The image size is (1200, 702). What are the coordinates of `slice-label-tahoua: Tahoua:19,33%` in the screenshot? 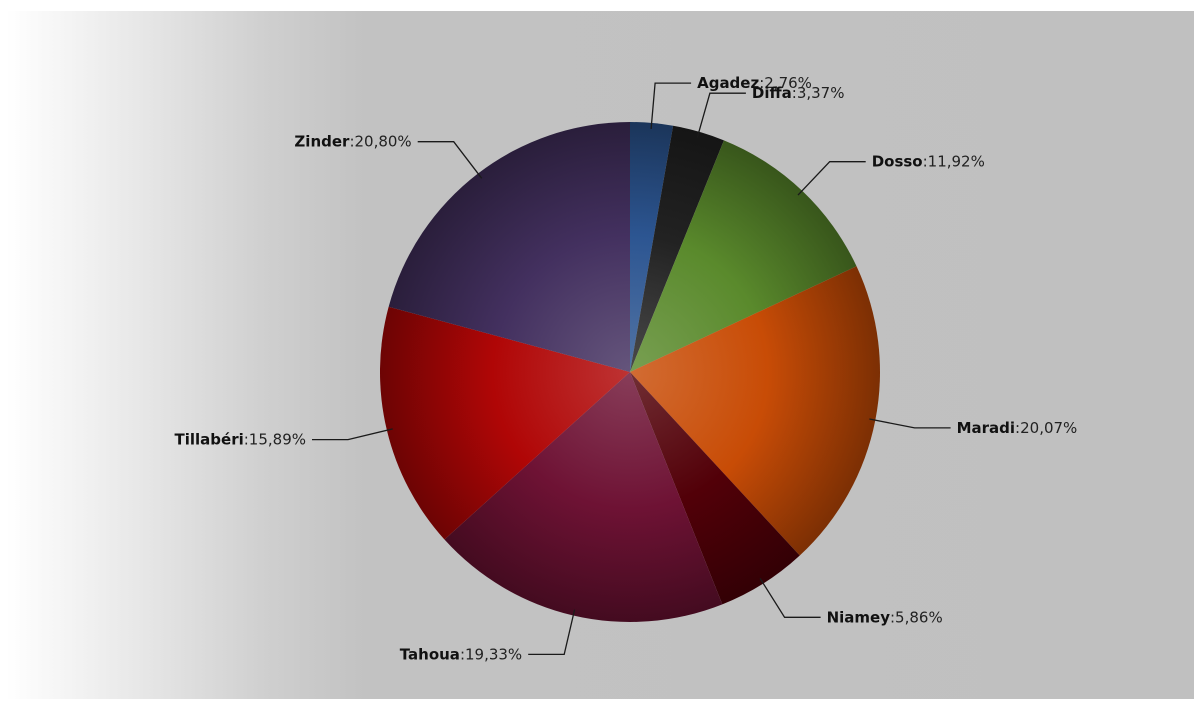 It's located at (461, 654).